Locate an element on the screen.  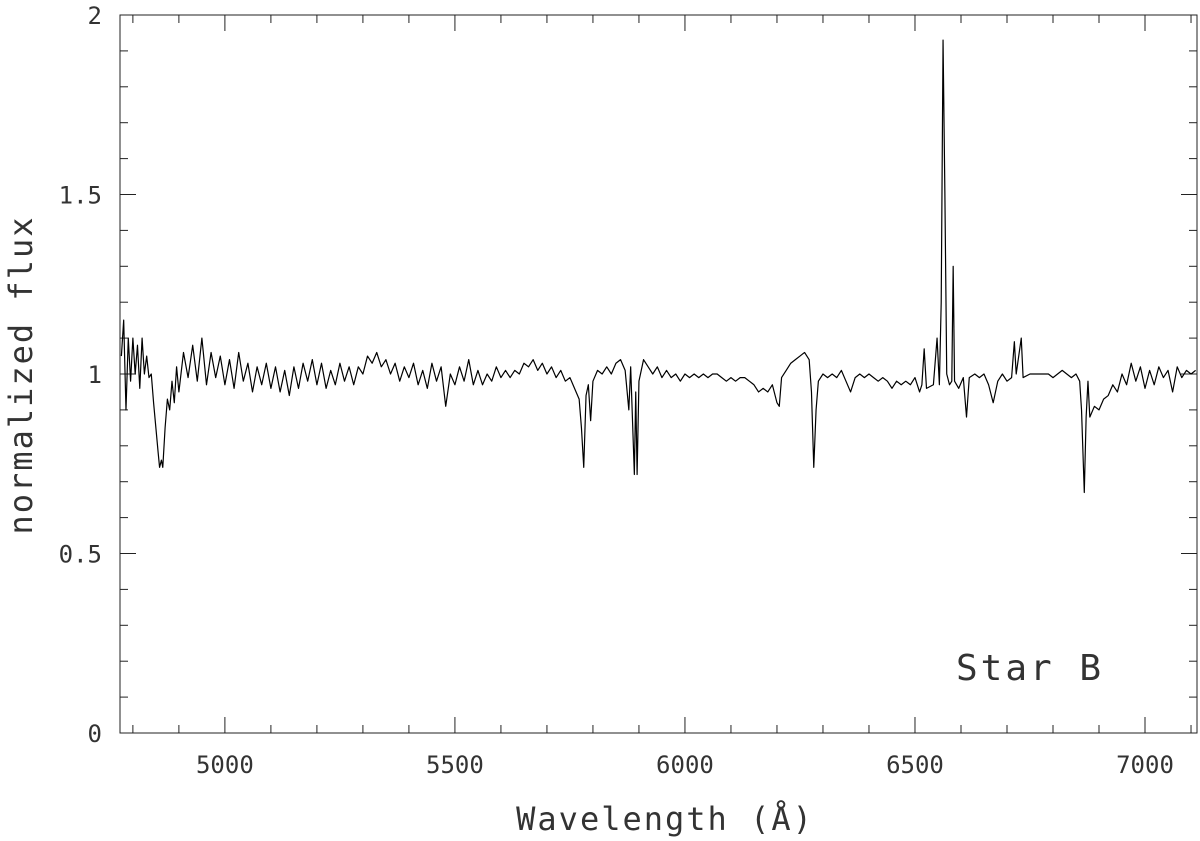
y-tick-label: 1 is located at coordinates (95, 375).